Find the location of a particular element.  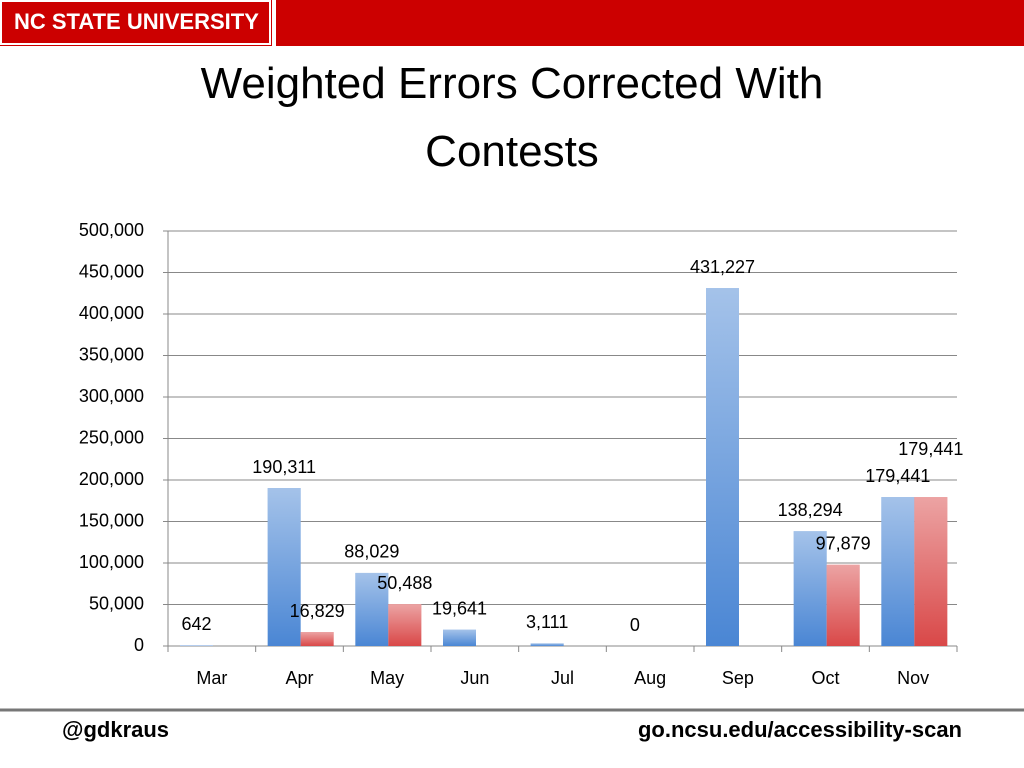

footer-link: go.ncsu.edu/accessibility-scan is located at coordinates (800, 729).